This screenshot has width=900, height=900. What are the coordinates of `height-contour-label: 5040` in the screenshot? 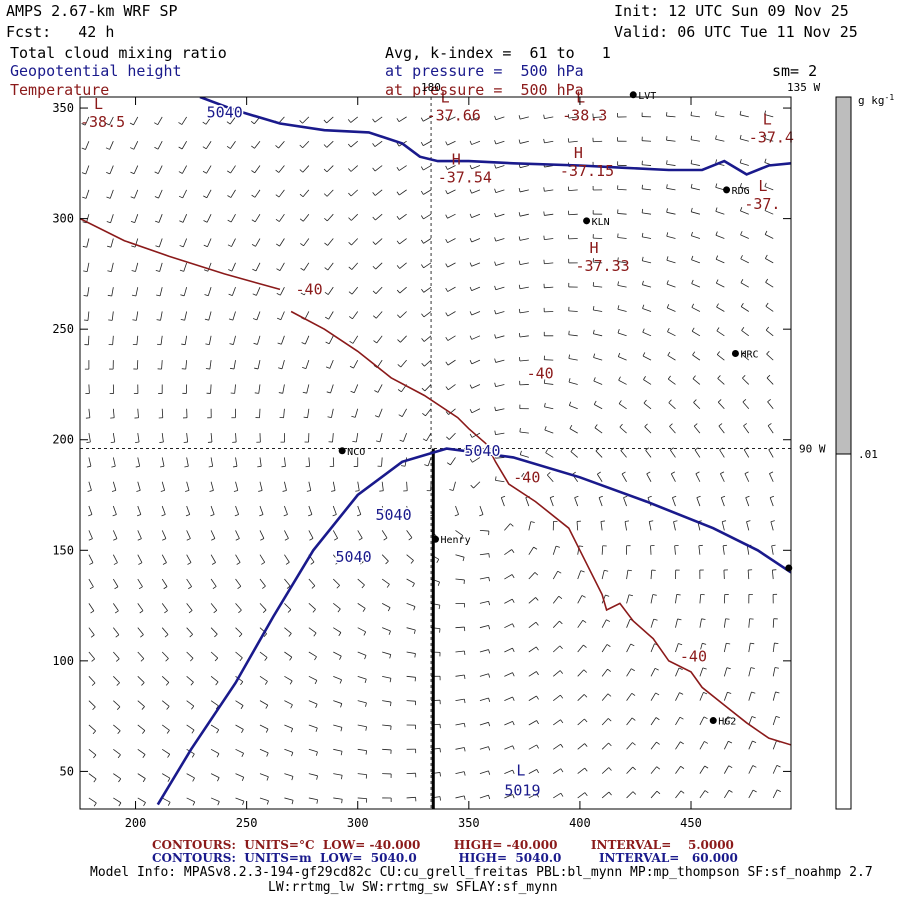 It's located at (482, 451).